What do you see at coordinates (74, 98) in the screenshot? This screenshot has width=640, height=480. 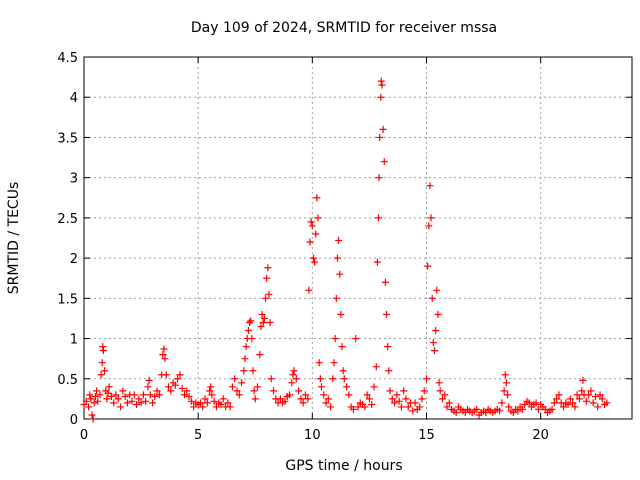 I see `y-tick-label: 4` at bounding box center [74, 98].